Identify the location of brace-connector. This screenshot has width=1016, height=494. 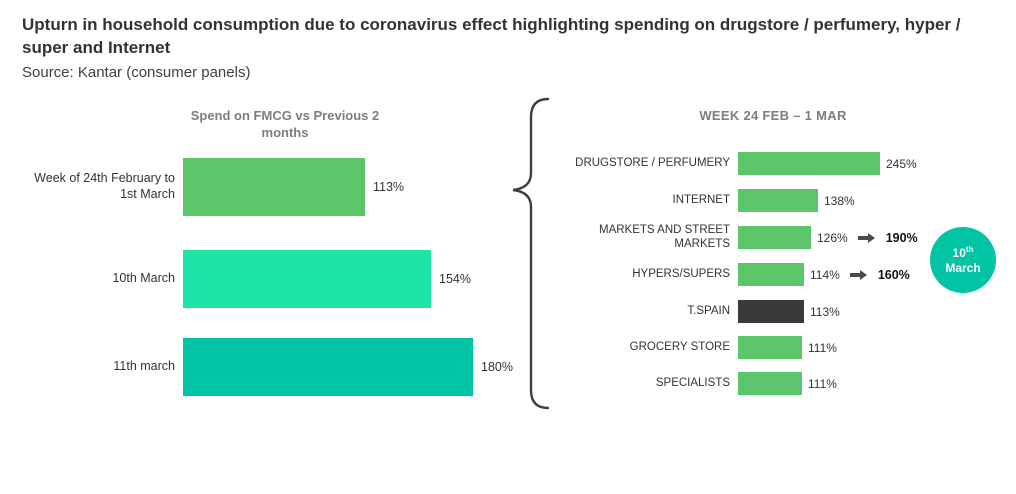
(531, 253).